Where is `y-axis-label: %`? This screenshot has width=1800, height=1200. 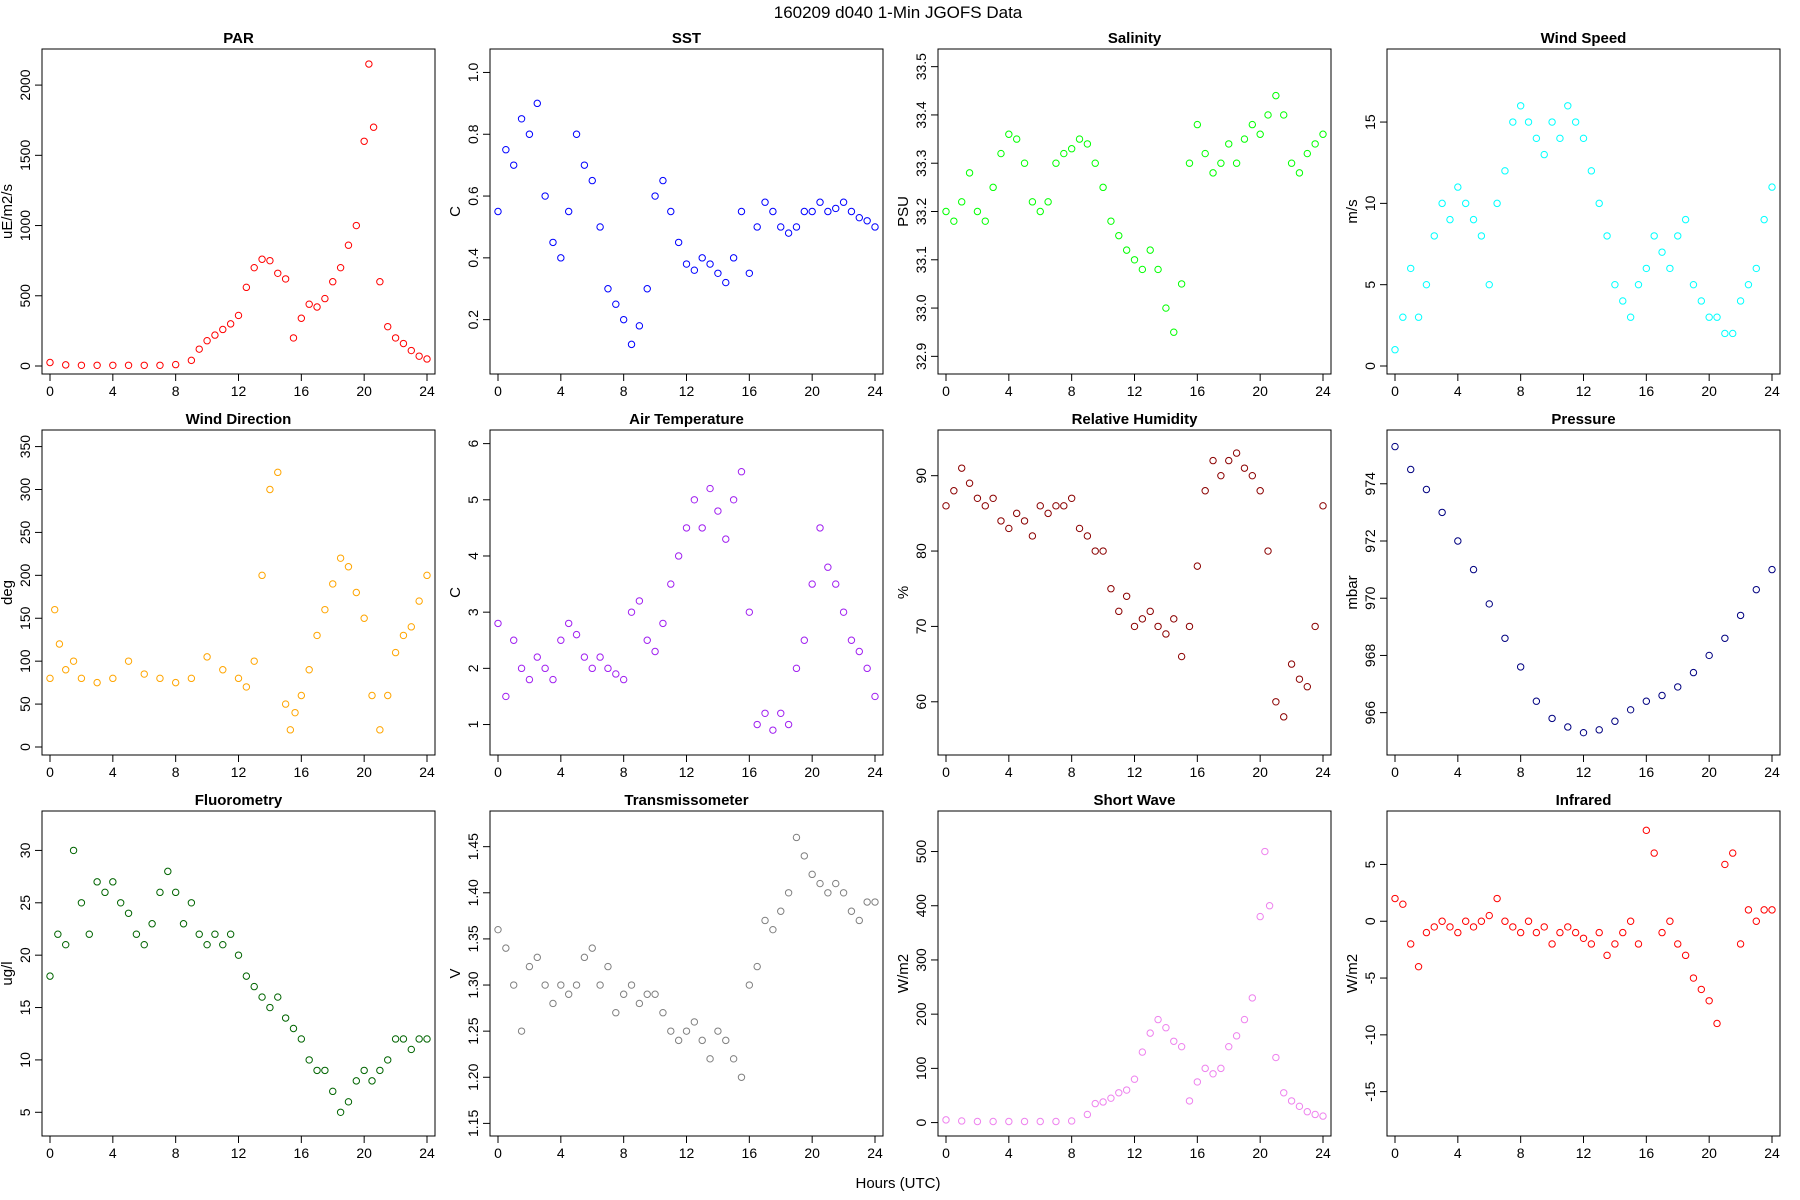
y-axis-label: % is located at coordinates (903, 592).